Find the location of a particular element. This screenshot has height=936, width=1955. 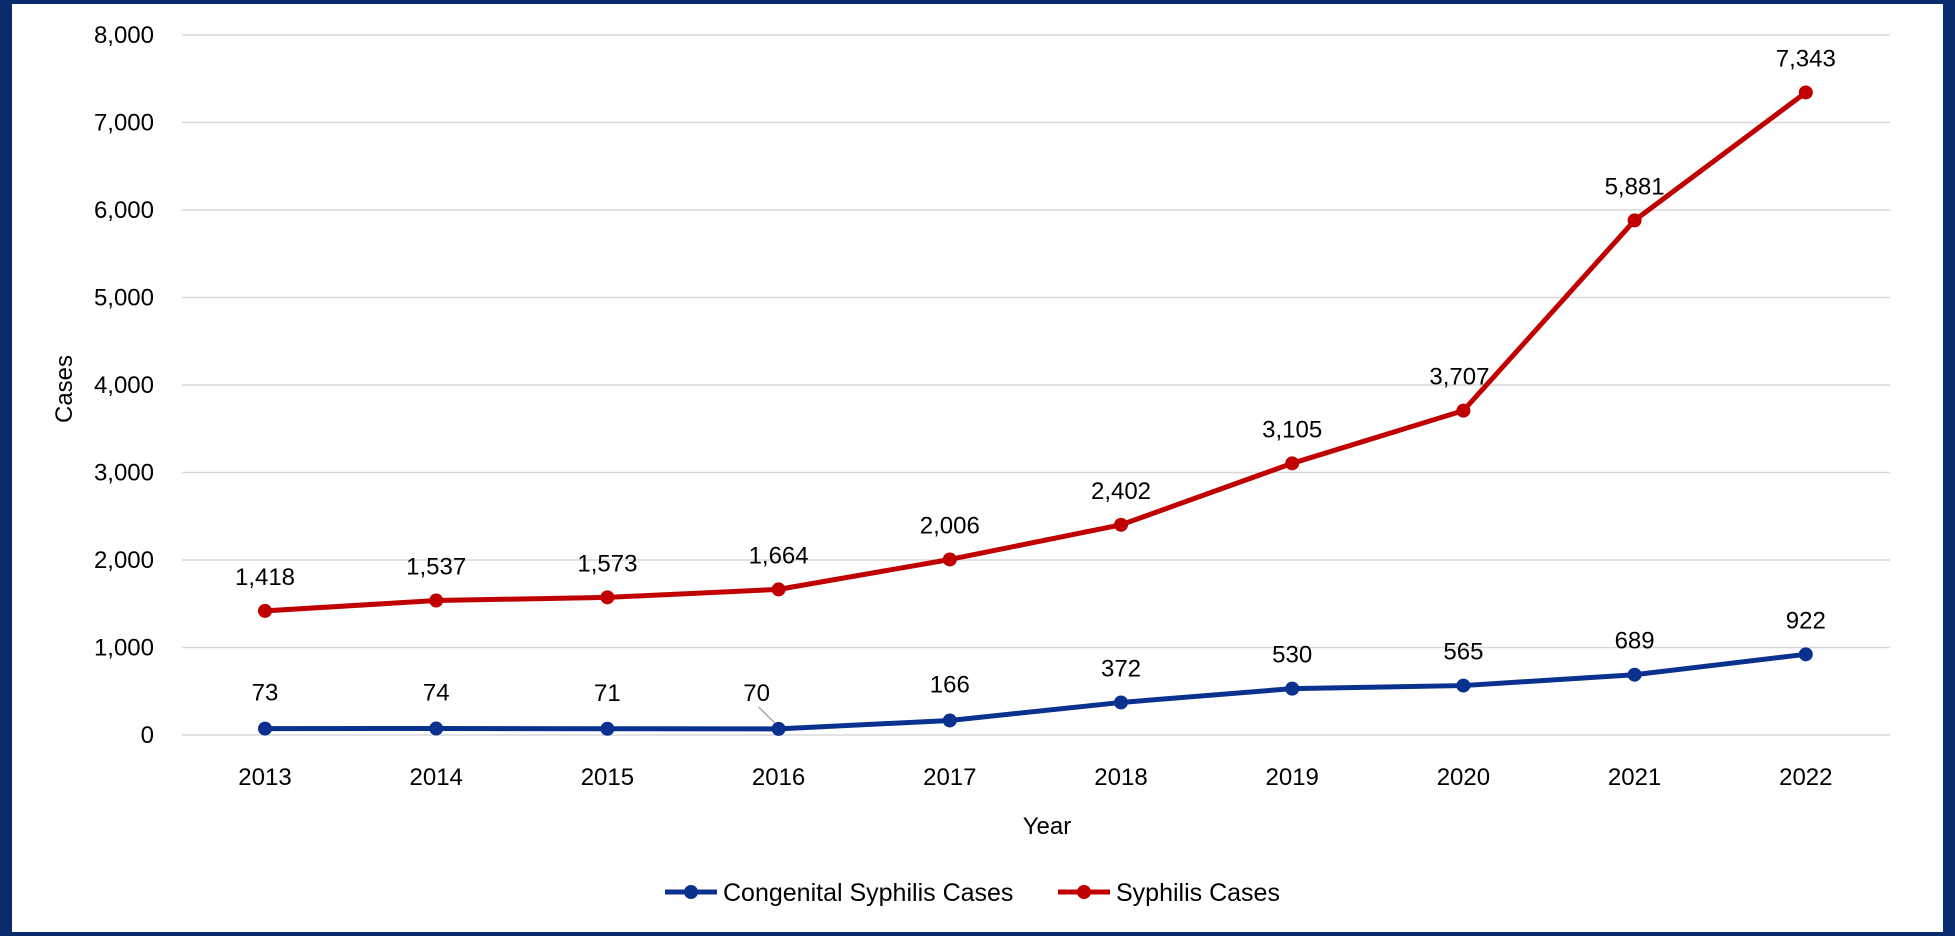

data-label: 565 is located at coordinates (1463, 652).